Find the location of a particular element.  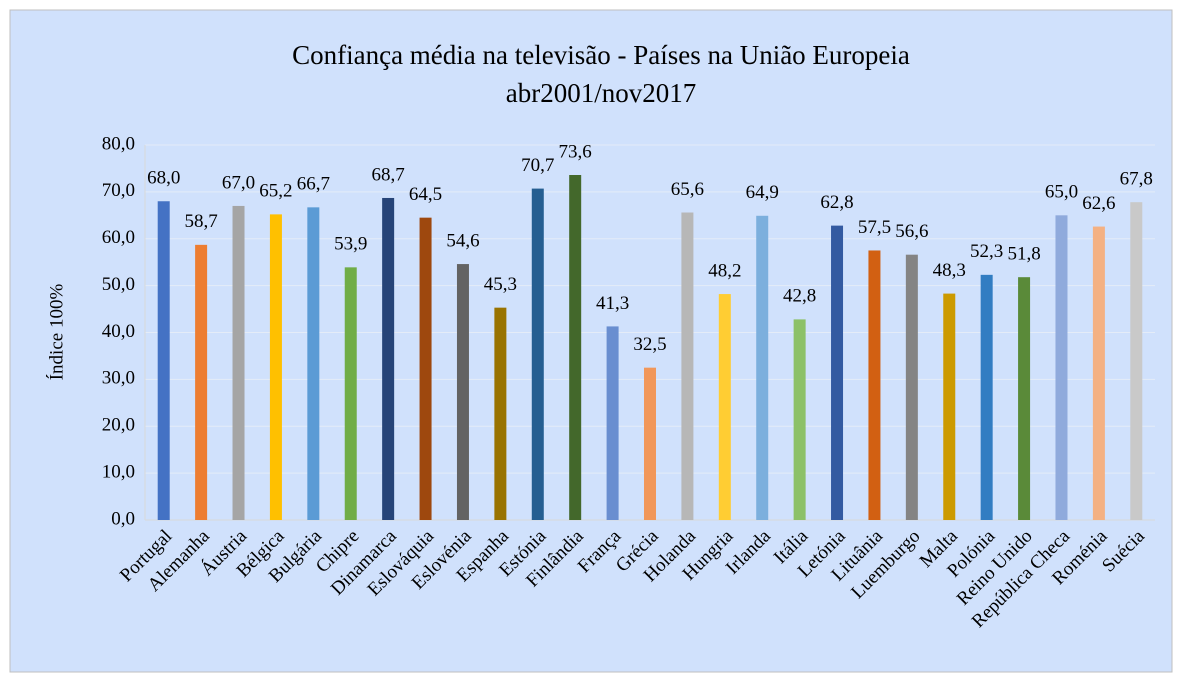

data-label: 73,6 is located at coordinates (575, 151).